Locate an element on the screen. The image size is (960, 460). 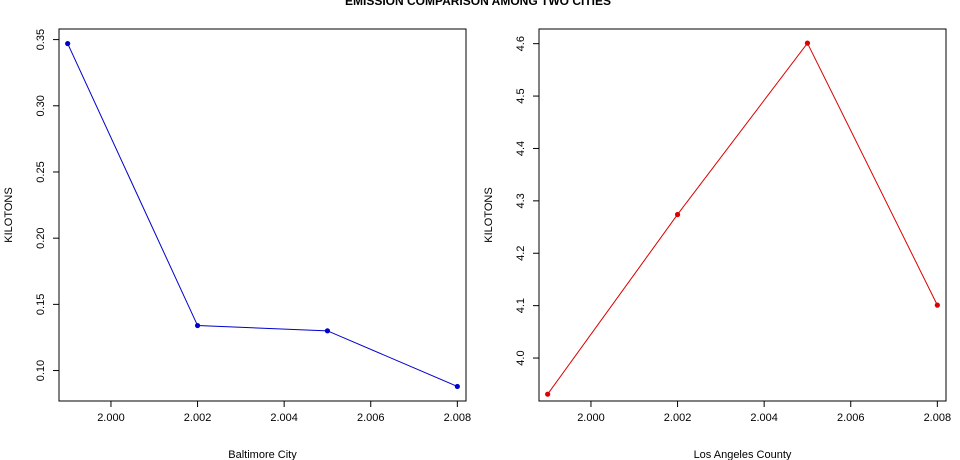
y-tick-label: 4.4 is located at coordinates (521, 148).